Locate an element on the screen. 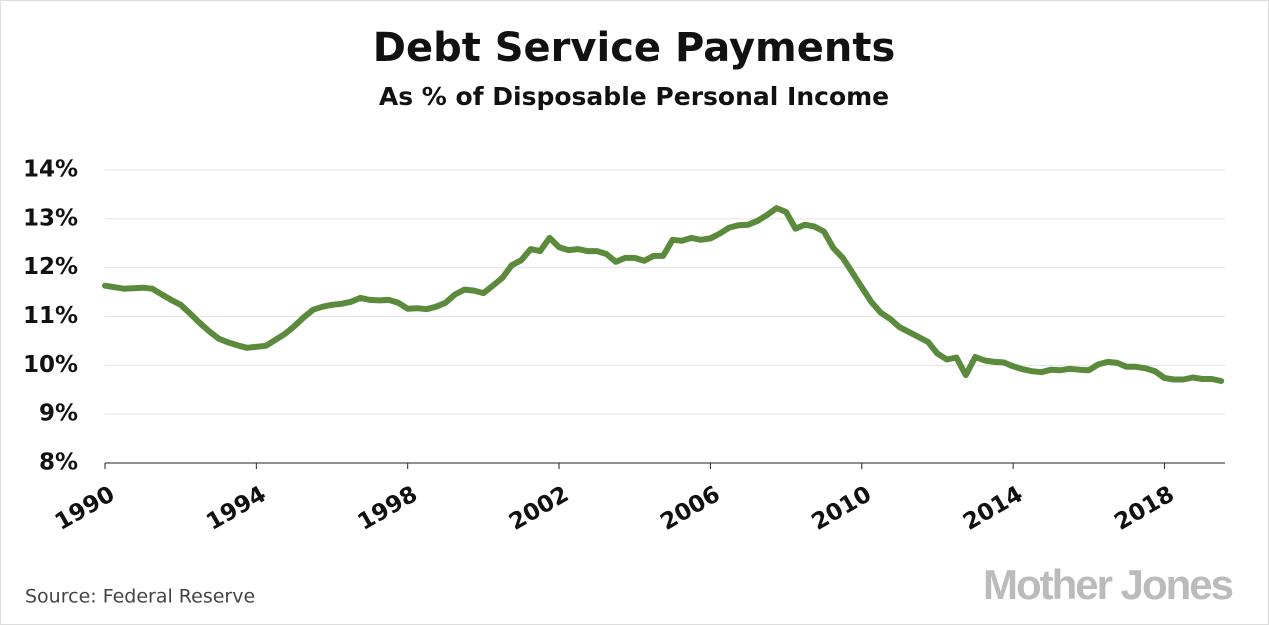  source-note: Source: Federal Reserve is located at coordinates (140, 597).